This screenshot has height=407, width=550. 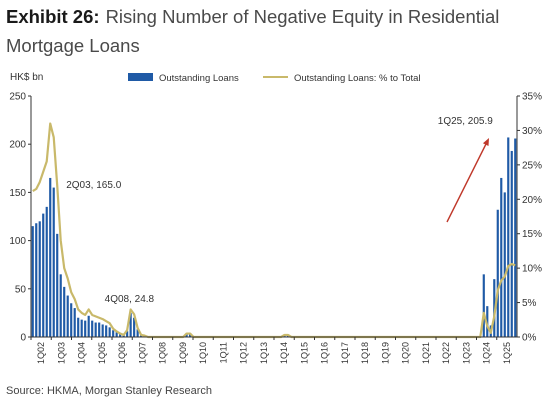 What do you see at coordinates (26, 77) in the screenshot?
I see `y-axis-unit-label: HK$ bn` at bounding box center [26, 77].